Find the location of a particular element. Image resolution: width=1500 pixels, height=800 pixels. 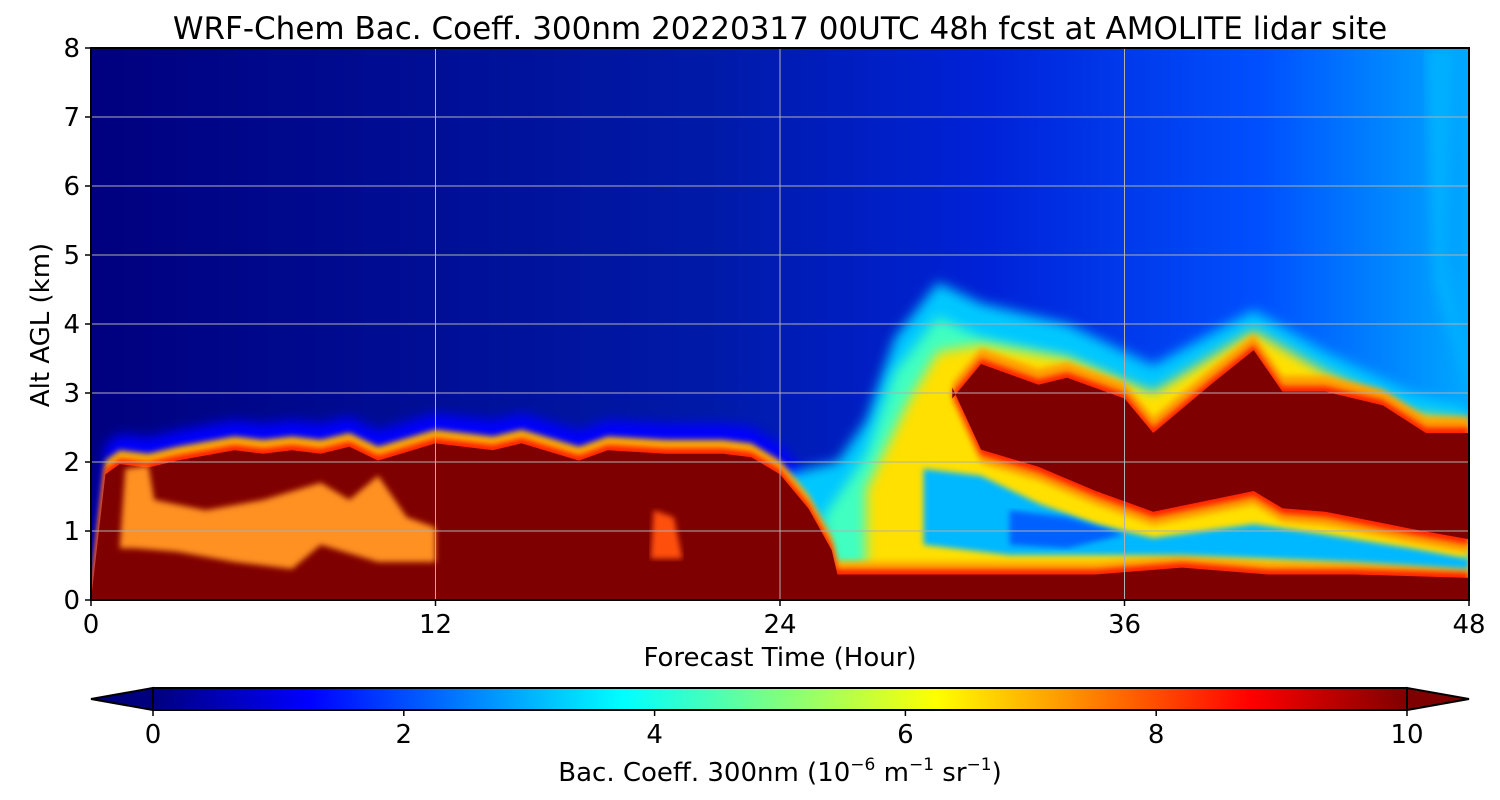

y-tick-label: 2 is located at coordinates (71, 463).